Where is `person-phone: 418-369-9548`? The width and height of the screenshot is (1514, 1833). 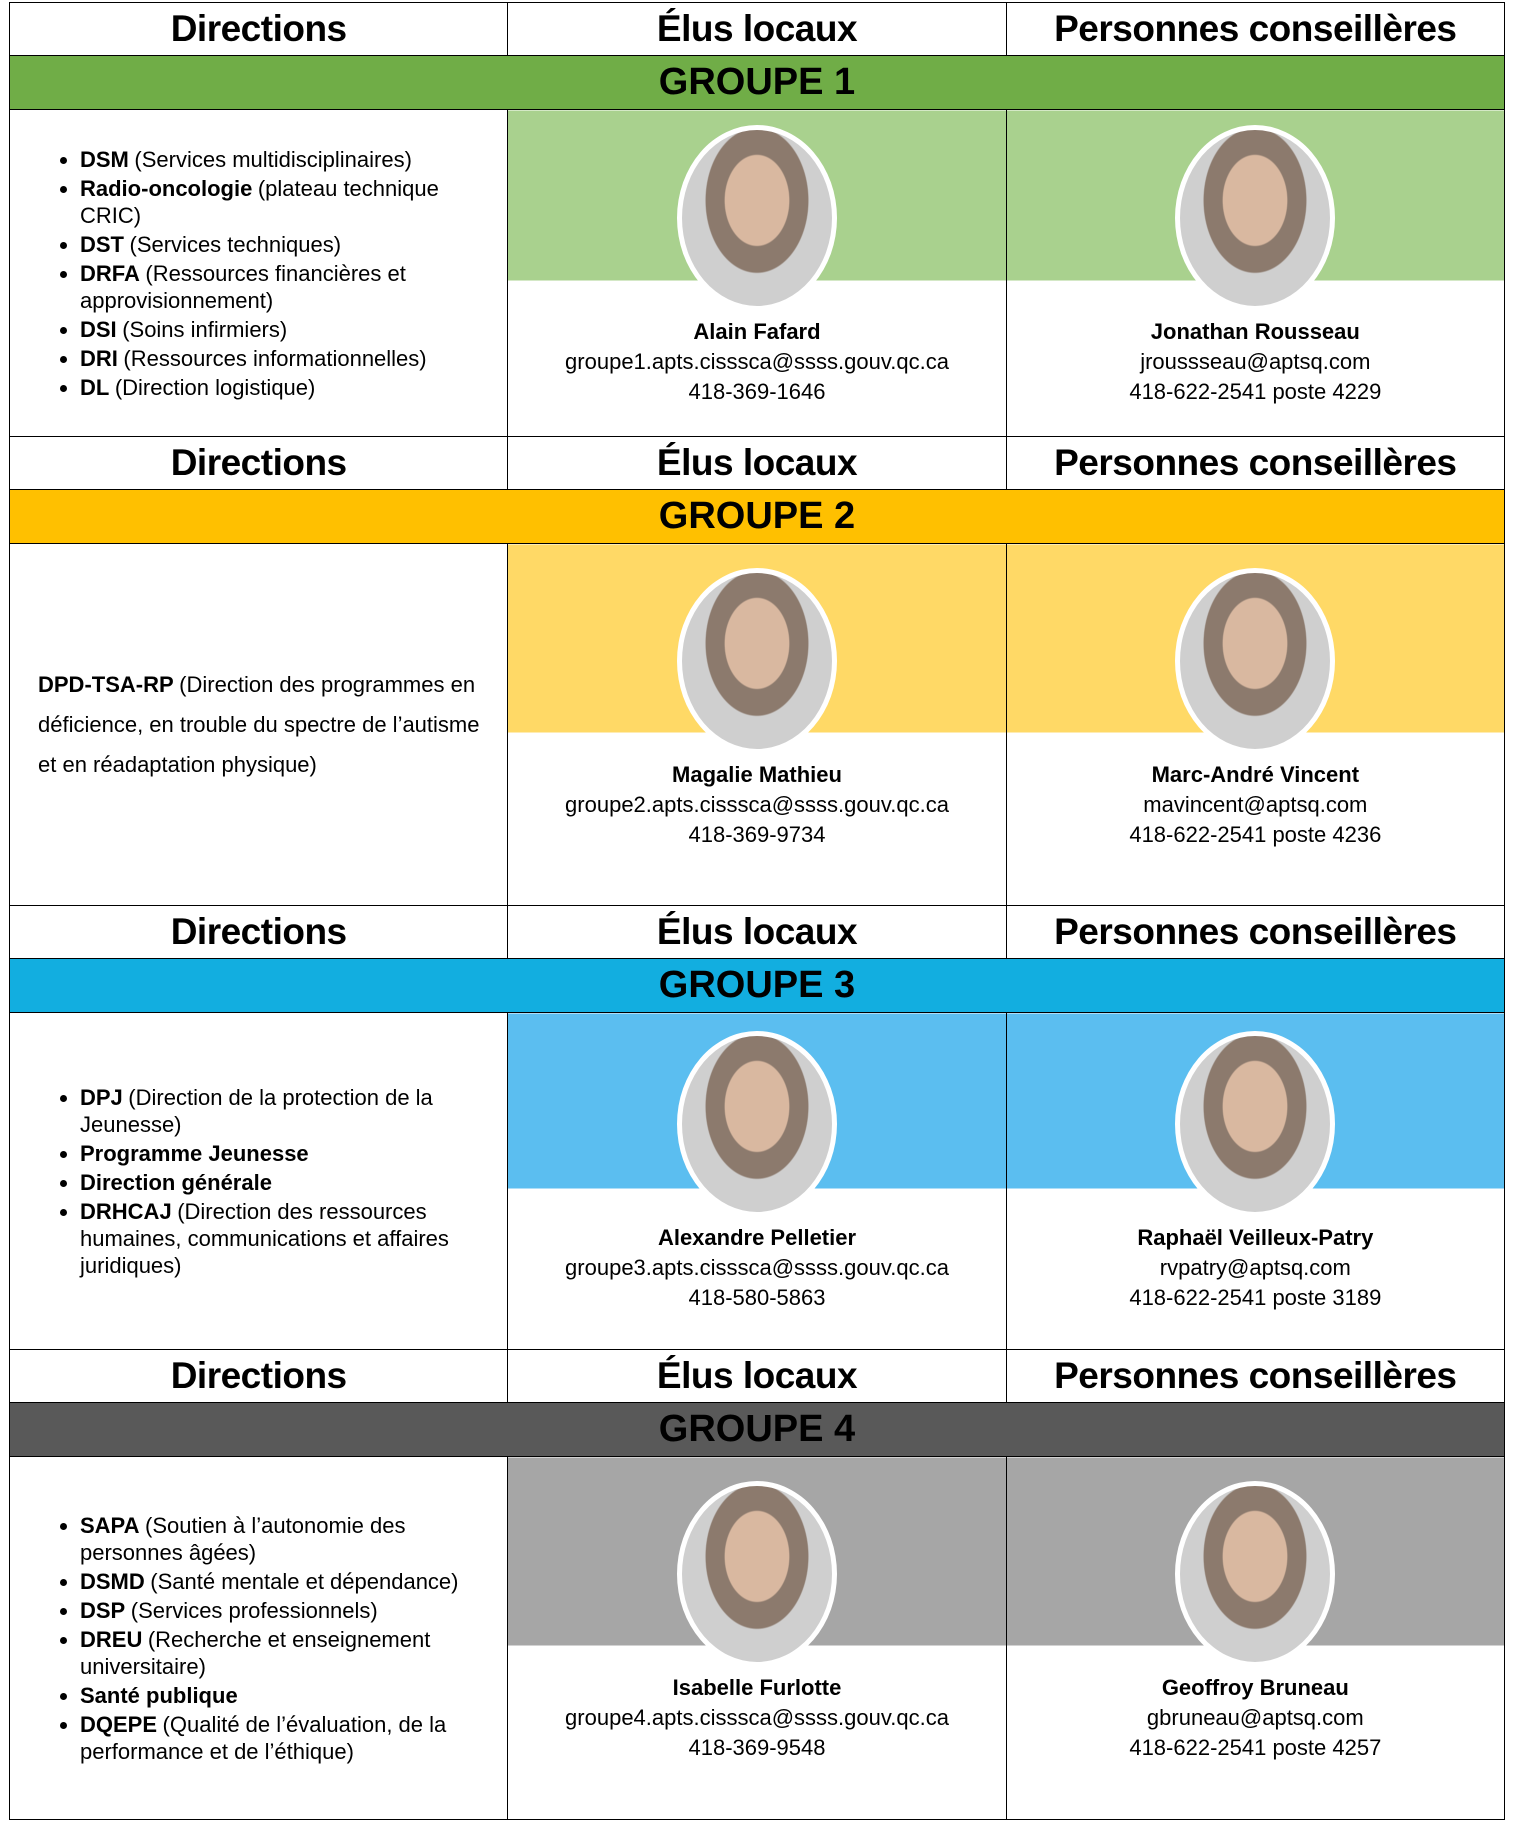 person-phone: 418-369-9548 is located at coordinates (757, 1747).